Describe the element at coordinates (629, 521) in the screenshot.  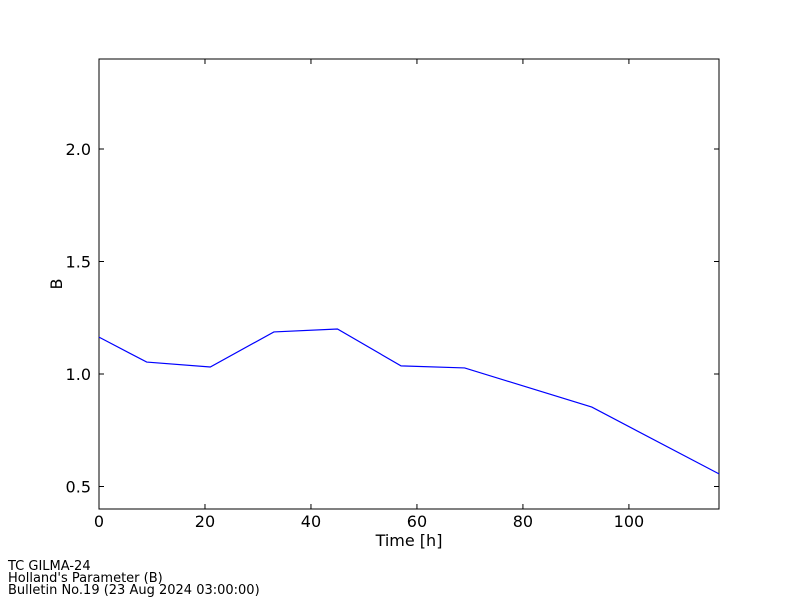
I see `x-tick-label: 100` at that location.